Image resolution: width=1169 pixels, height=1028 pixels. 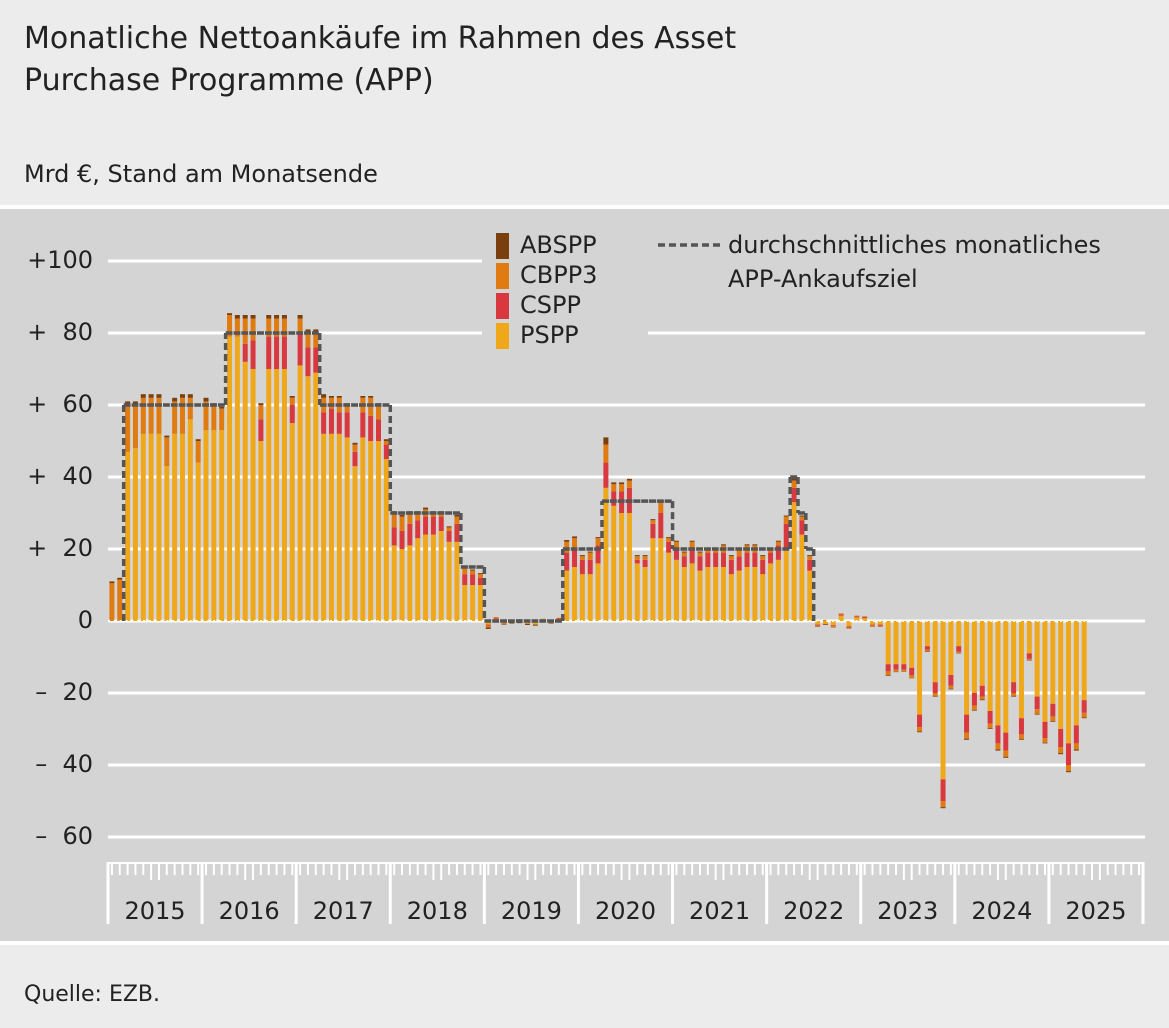 I want to click on x-tick-label: 2021, so click(x=719, y=911).